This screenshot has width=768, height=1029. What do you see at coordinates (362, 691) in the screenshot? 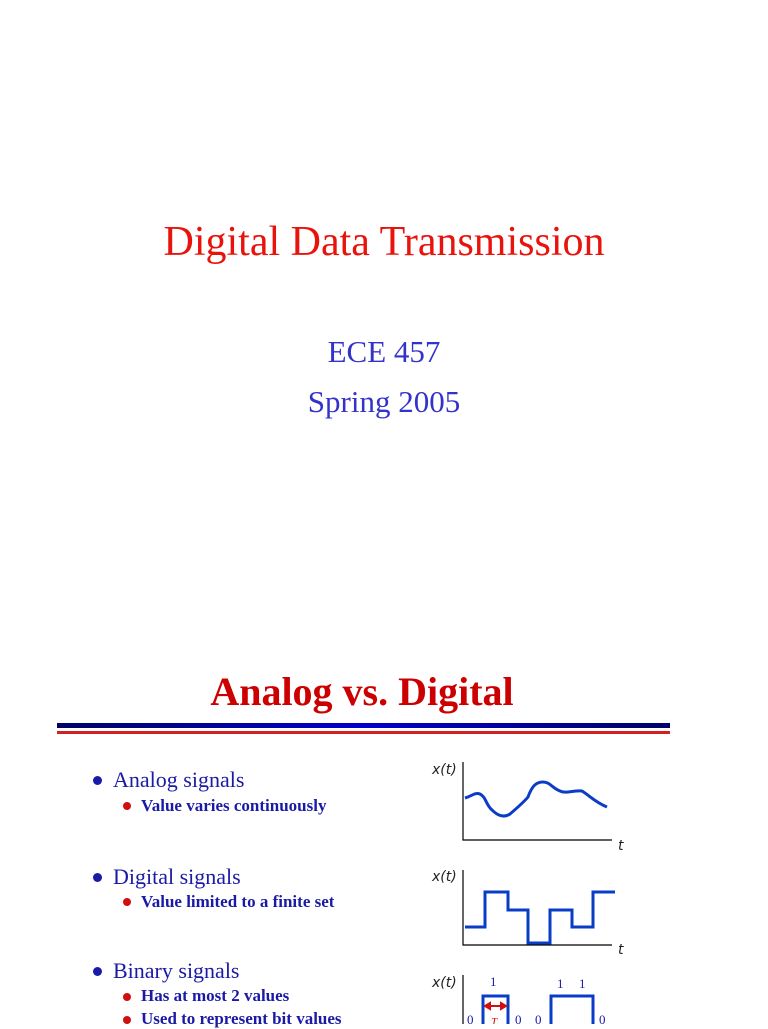
I see `slide2-title: Analog vs. Digital` at bounding box center [362, 691].